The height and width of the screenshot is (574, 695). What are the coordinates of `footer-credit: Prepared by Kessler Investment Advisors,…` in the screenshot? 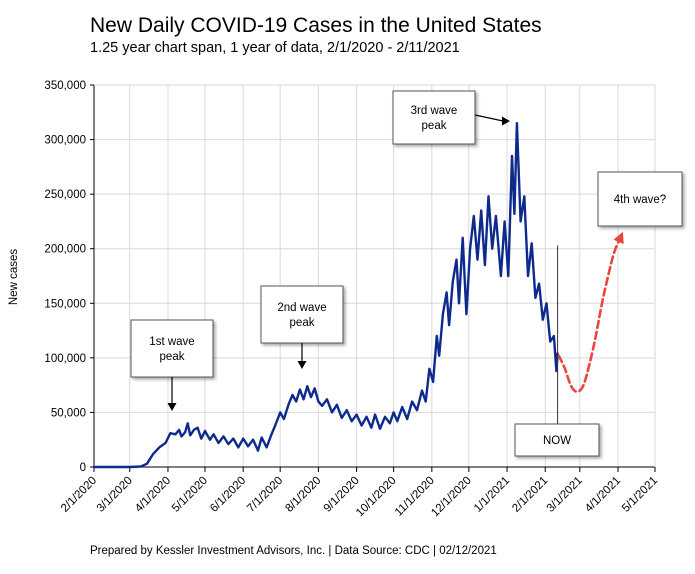 It's located at (293, 551).